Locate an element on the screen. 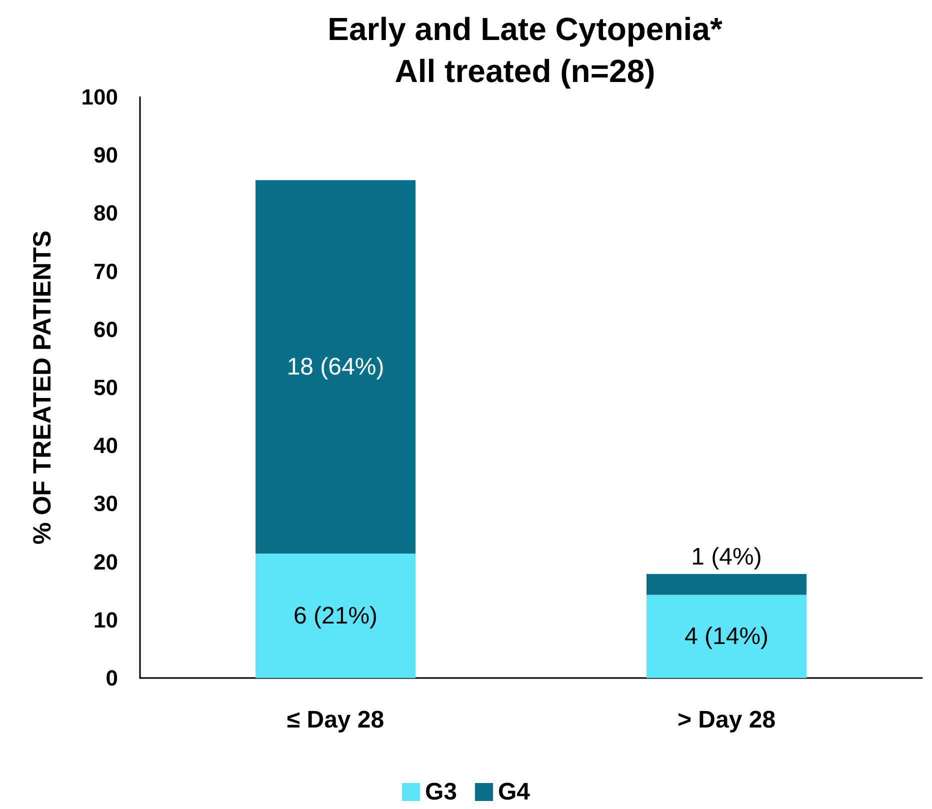 The width and height of the screenshot is (932, 809). y-tick-label: 90 is located at coordinates (106, 155).